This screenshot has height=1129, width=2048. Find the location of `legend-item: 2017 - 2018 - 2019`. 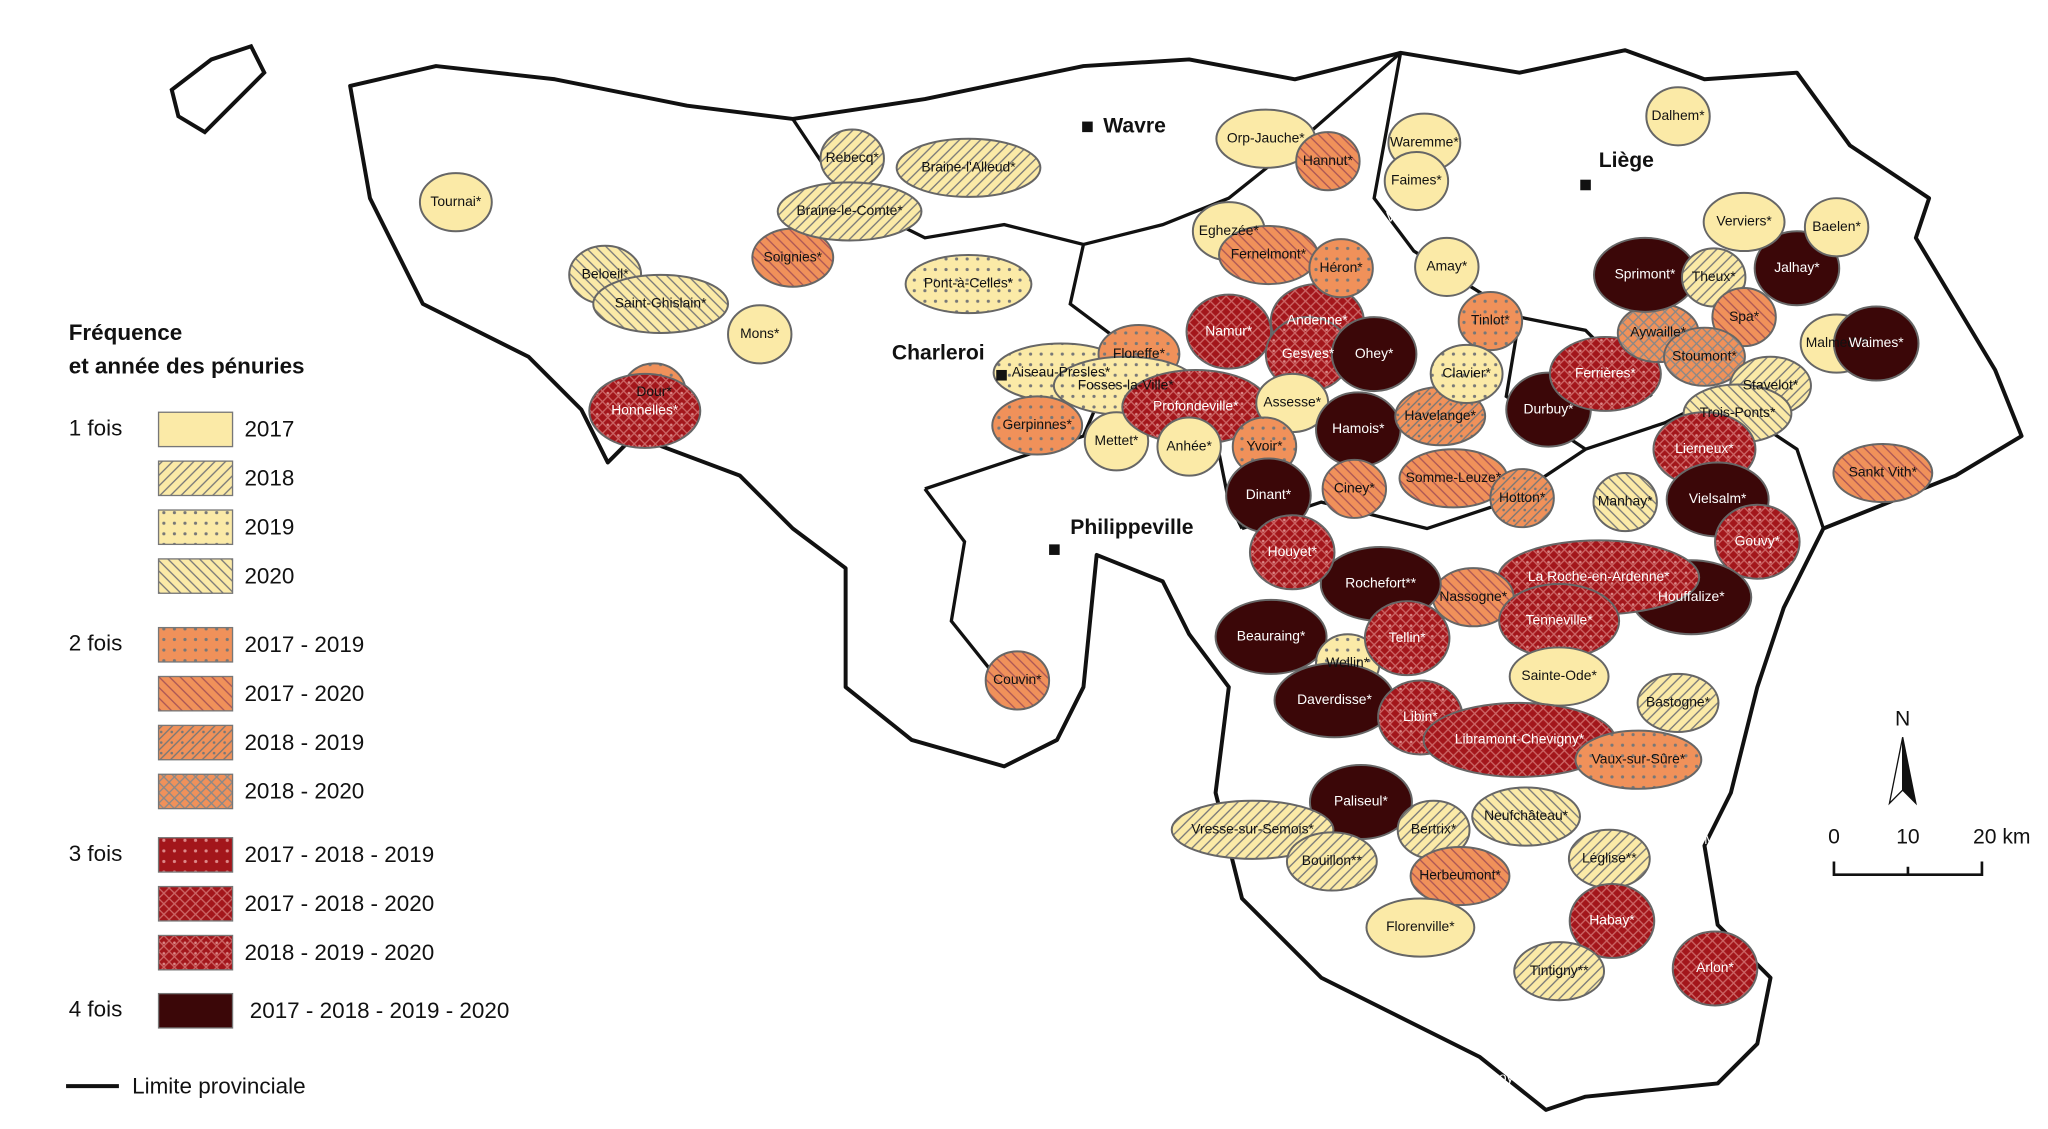

legend-item: 2017 - 2018 - 2019 is located at coordinates (339, 854).